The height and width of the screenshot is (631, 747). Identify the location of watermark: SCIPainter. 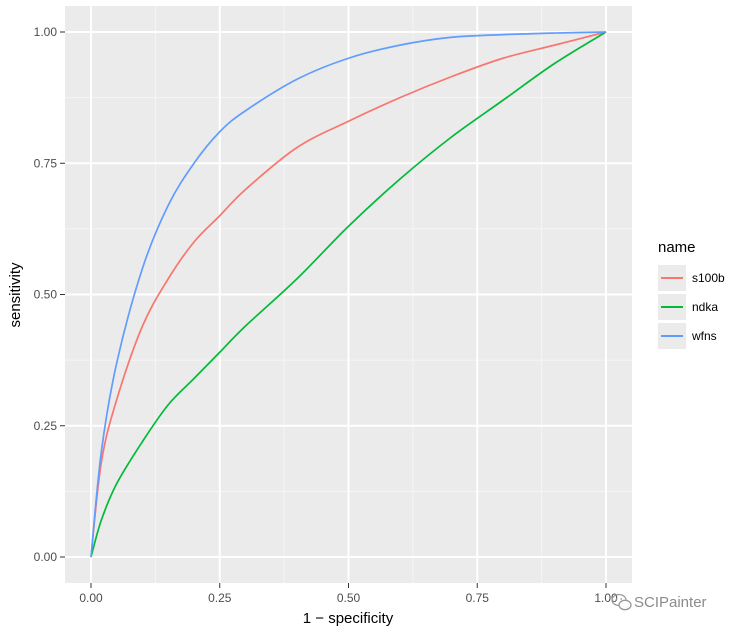
(659, 602).